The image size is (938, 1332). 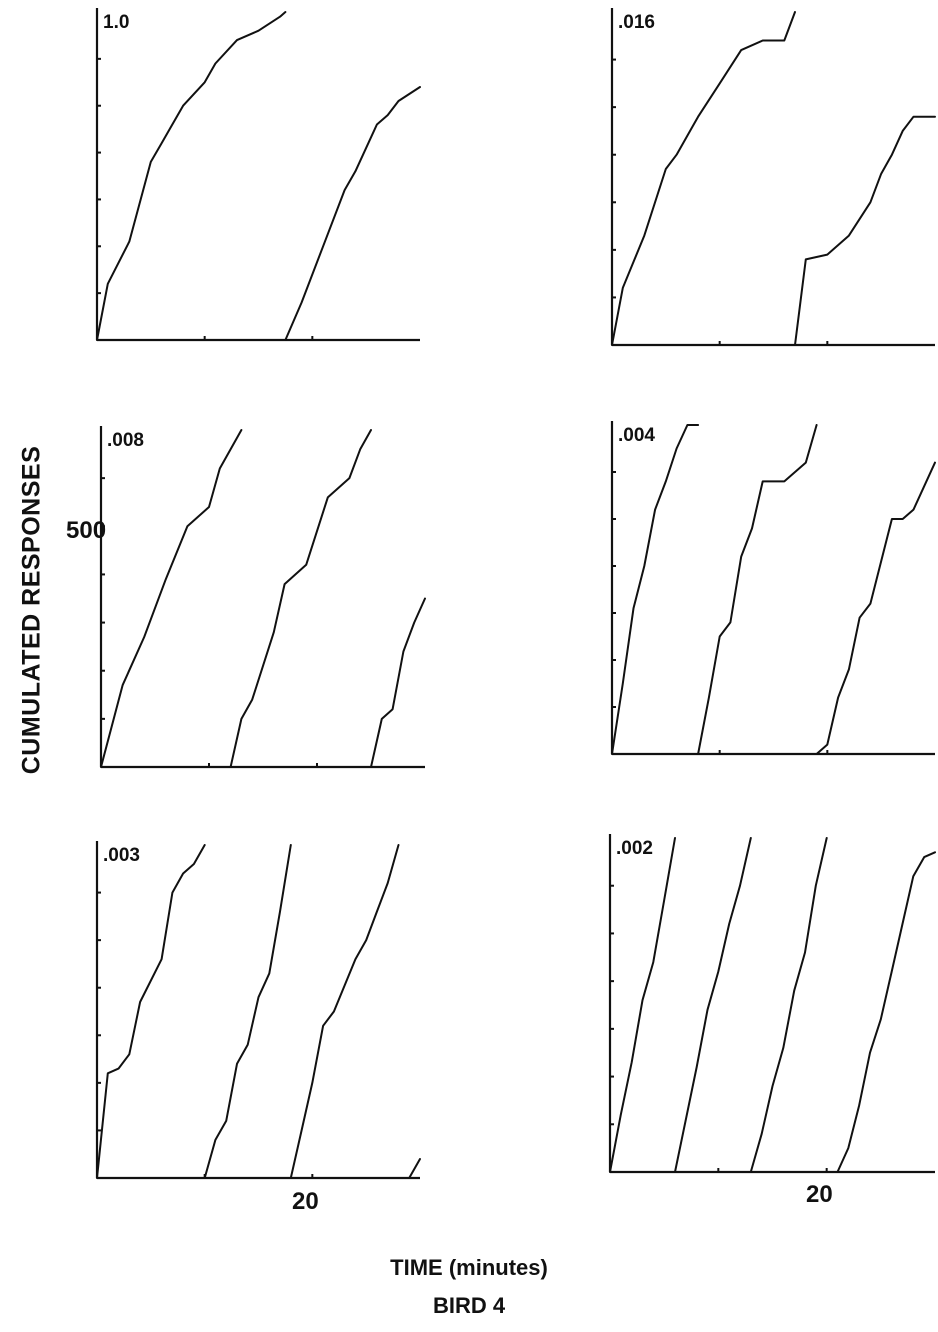 What do you see at coordinates (125, 440) in the screenshot?
I see `panel-label: .008` at bounding box center [125, 440].